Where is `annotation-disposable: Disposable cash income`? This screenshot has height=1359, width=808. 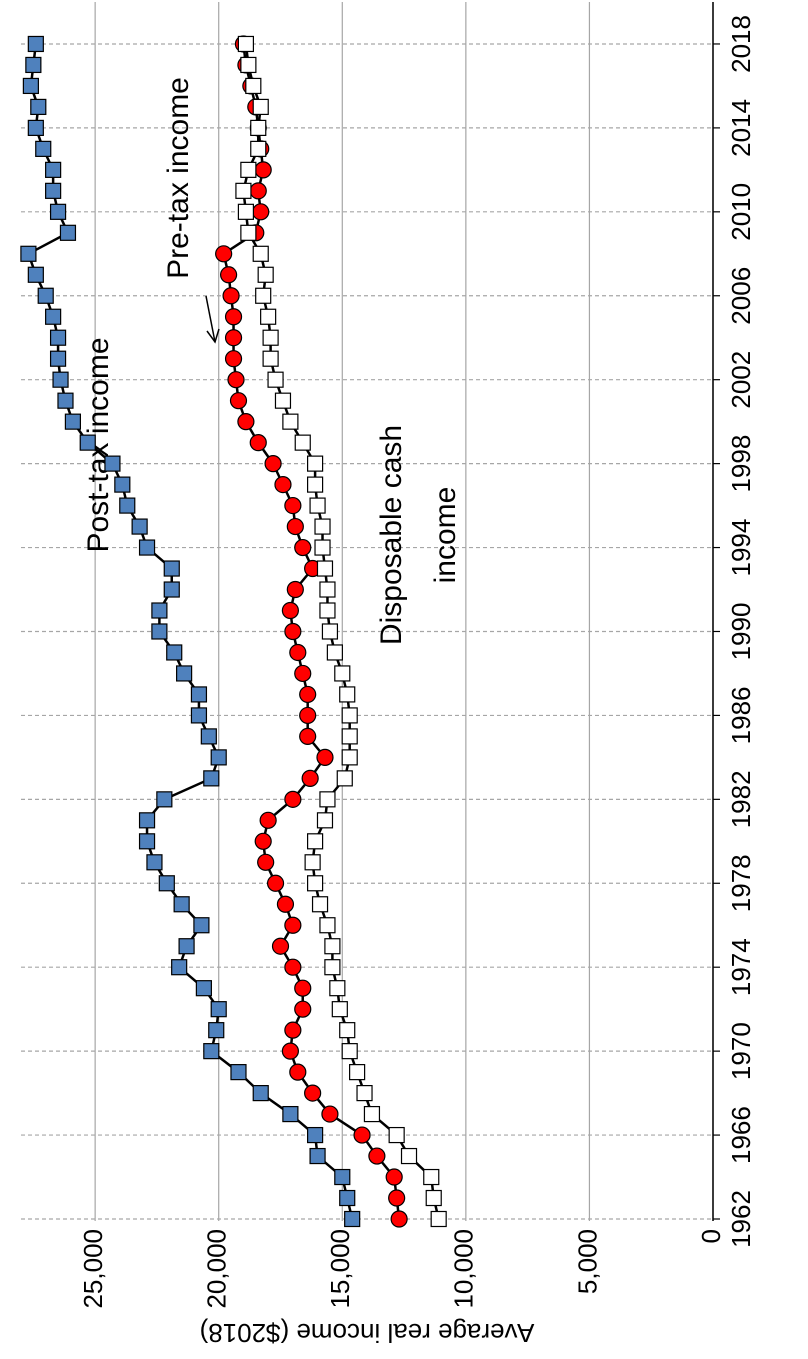 annotation-disposable: Disposable cash income is located at coordinates (418, 535).